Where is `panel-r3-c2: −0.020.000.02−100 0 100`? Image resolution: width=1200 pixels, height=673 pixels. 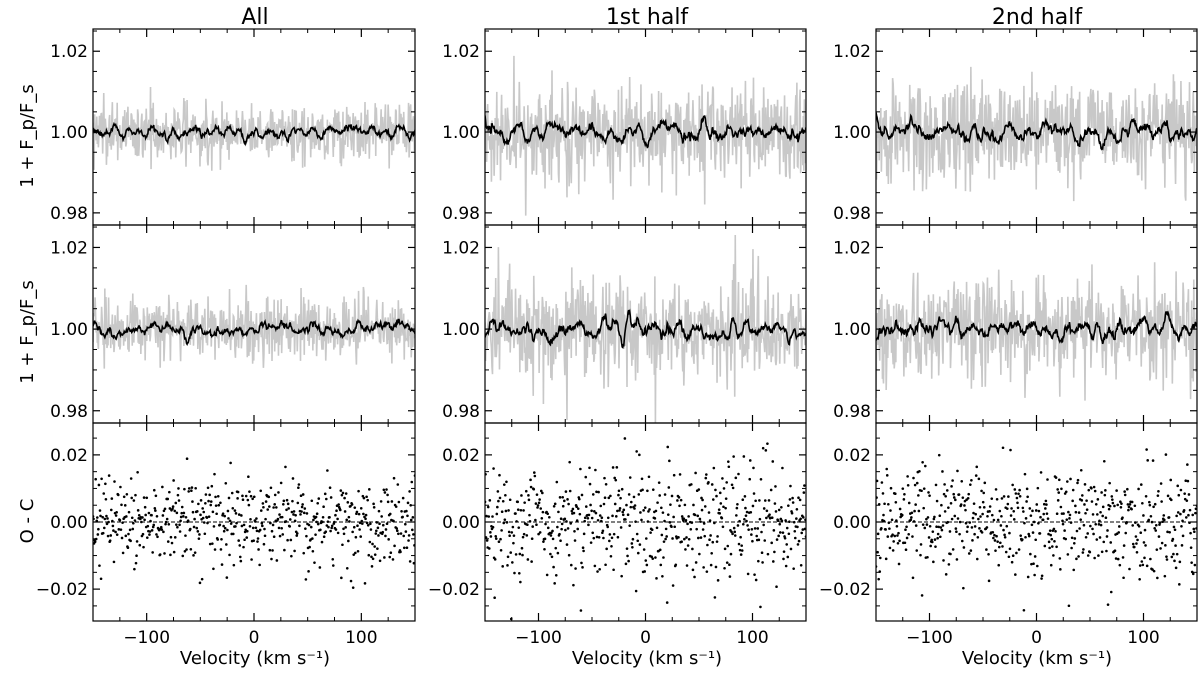 panel-r3-c2: −0.020.000.02−100 0 100 is located at coordinates (617, 535).